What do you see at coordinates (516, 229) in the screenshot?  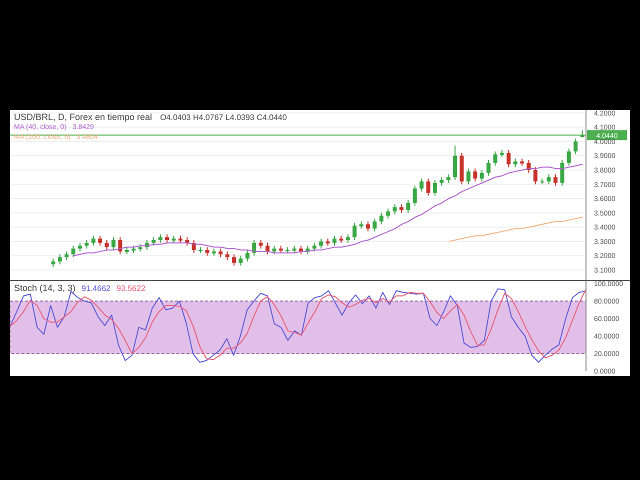 I see `line-series` at bounding box center [516, 229].